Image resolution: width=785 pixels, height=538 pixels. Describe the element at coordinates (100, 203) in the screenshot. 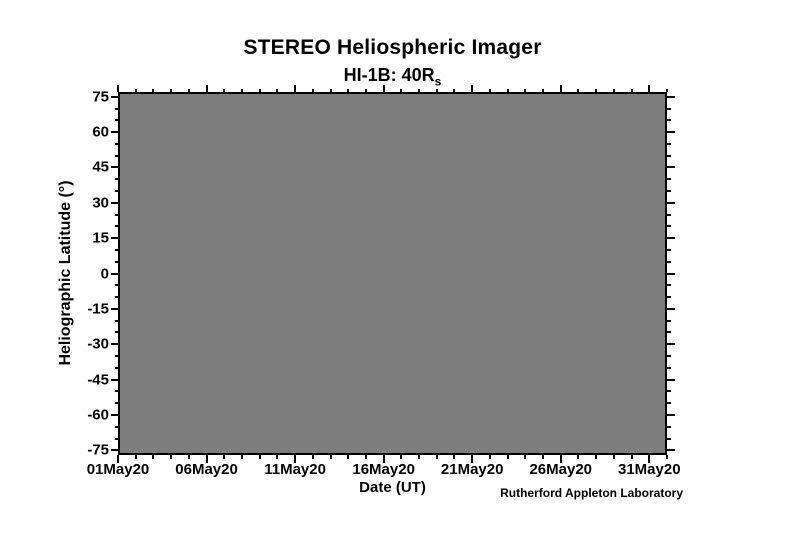

I see `y-tick-label: 30` at that location.